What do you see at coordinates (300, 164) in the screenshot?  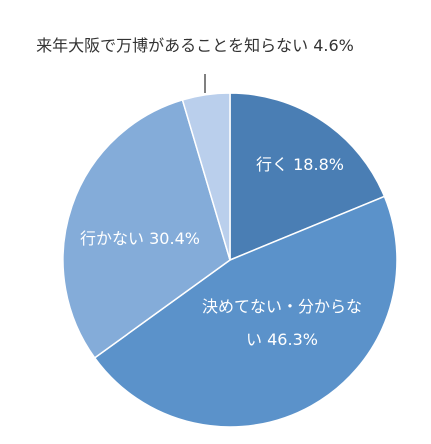 I see `data-label-1: 行く 18.8%` at bounding box center [300, 164].